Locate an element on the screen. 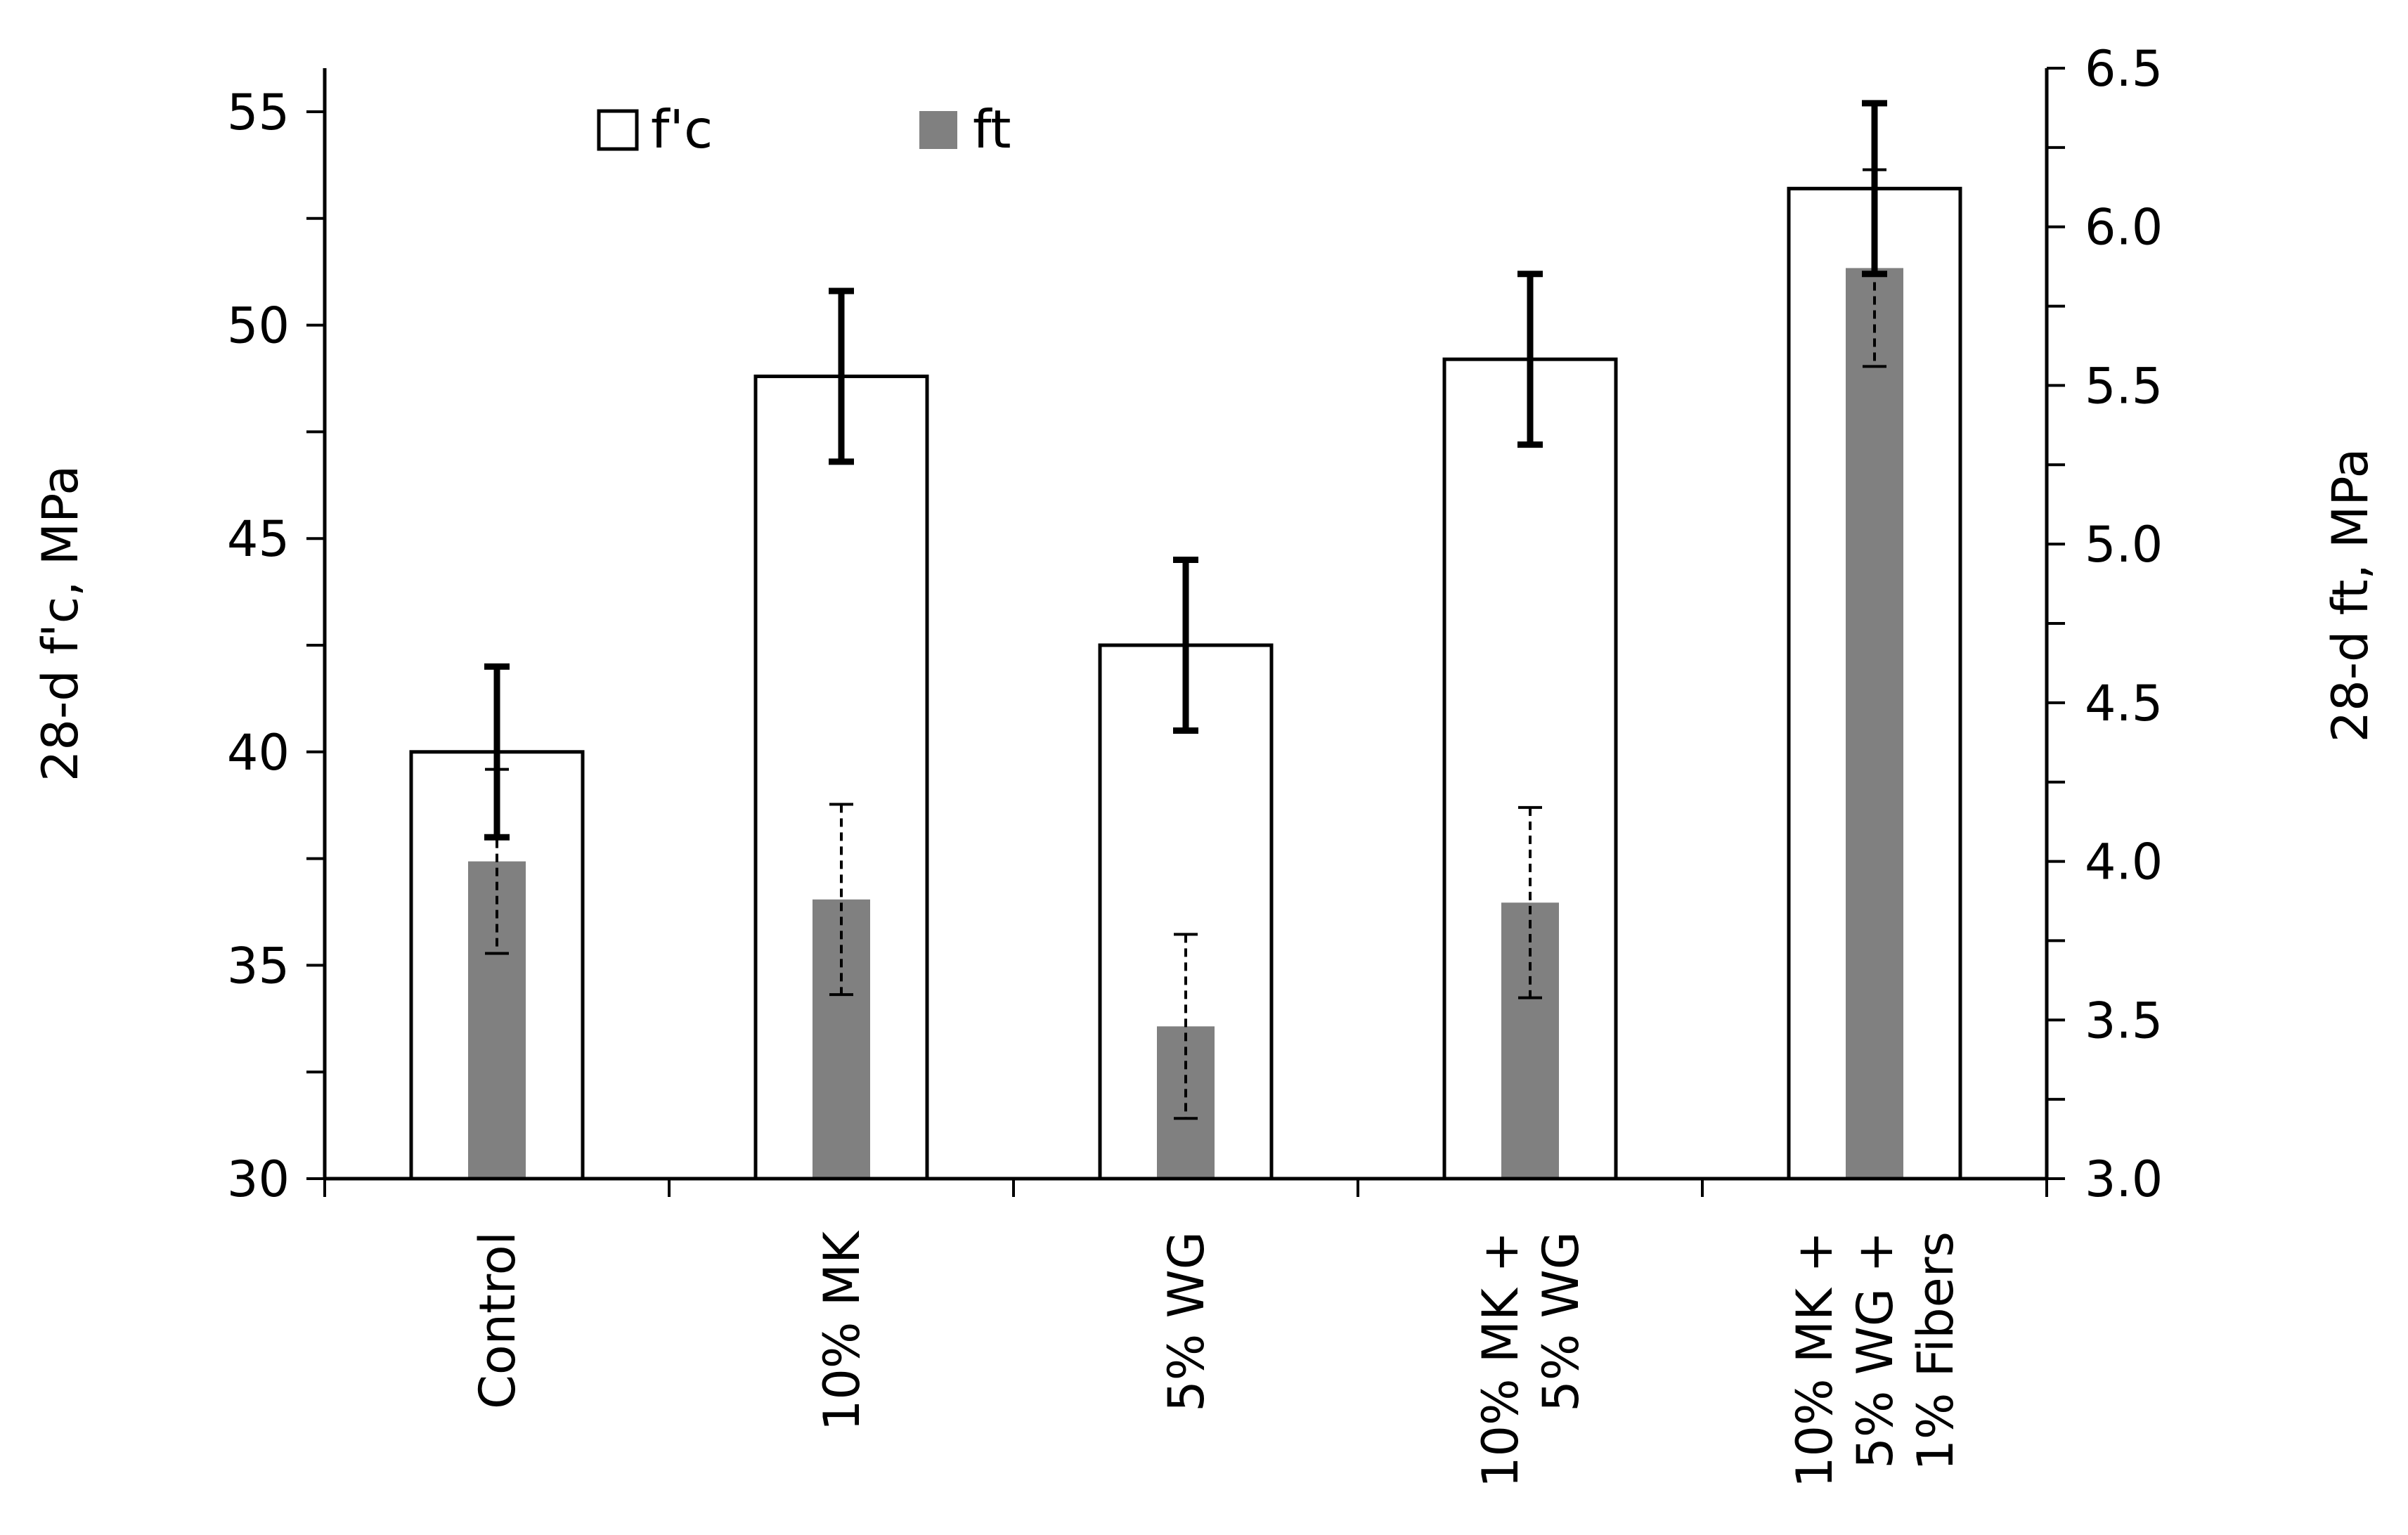 Image resolution: width=2408 pixels, height=1535 pixels. legend-label-ft: ft is located at coordinates (992, 129).